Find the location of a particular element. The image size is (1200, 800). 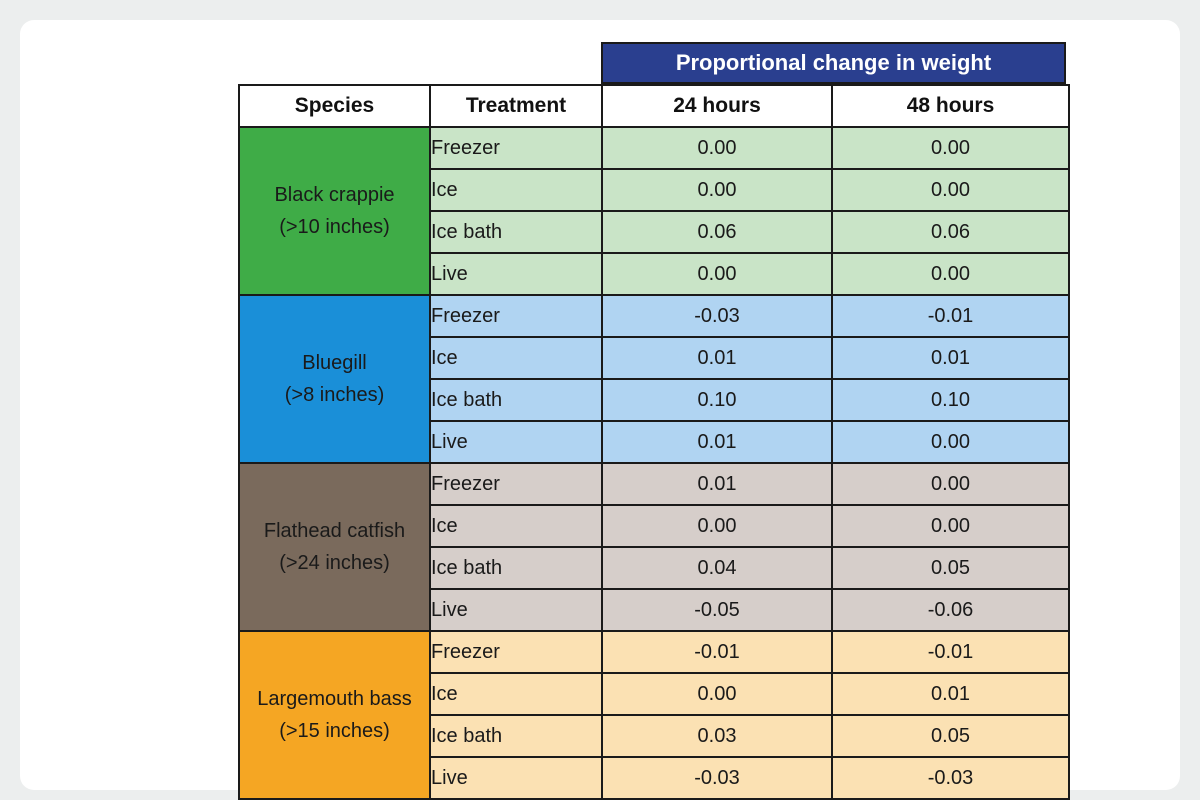

table-row: Black crappie (>10 inches) Freezer 0.00 0.00 is located at coordinates (654, 211).